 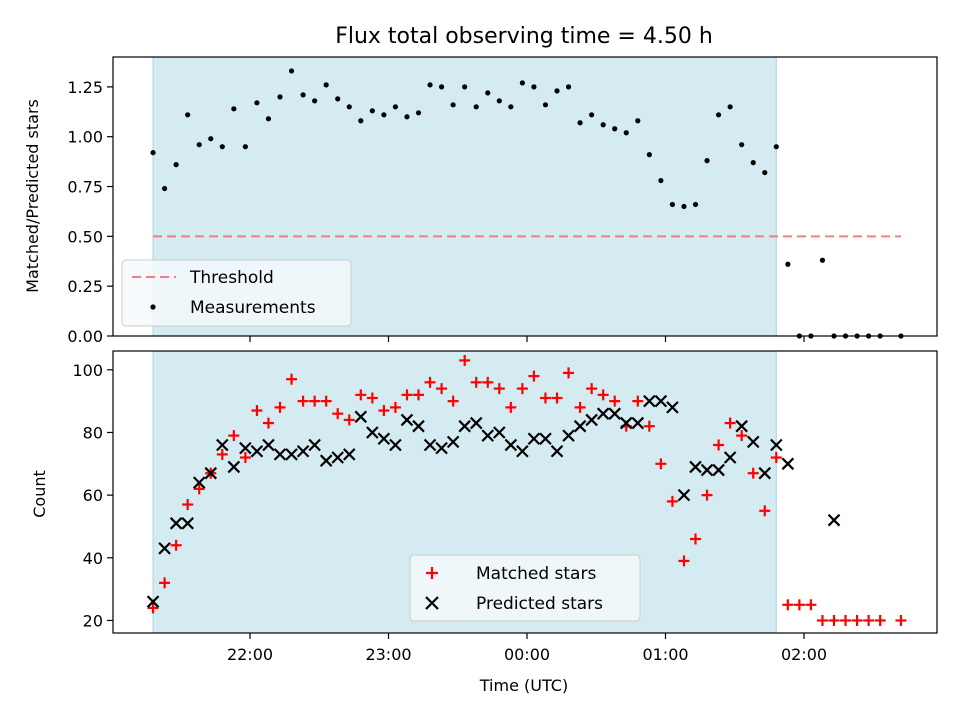 What do you see at coordinates (85, 236) in the screenshot?
I see `y-tick-label: 0.50` at bounding box center [85, 236].